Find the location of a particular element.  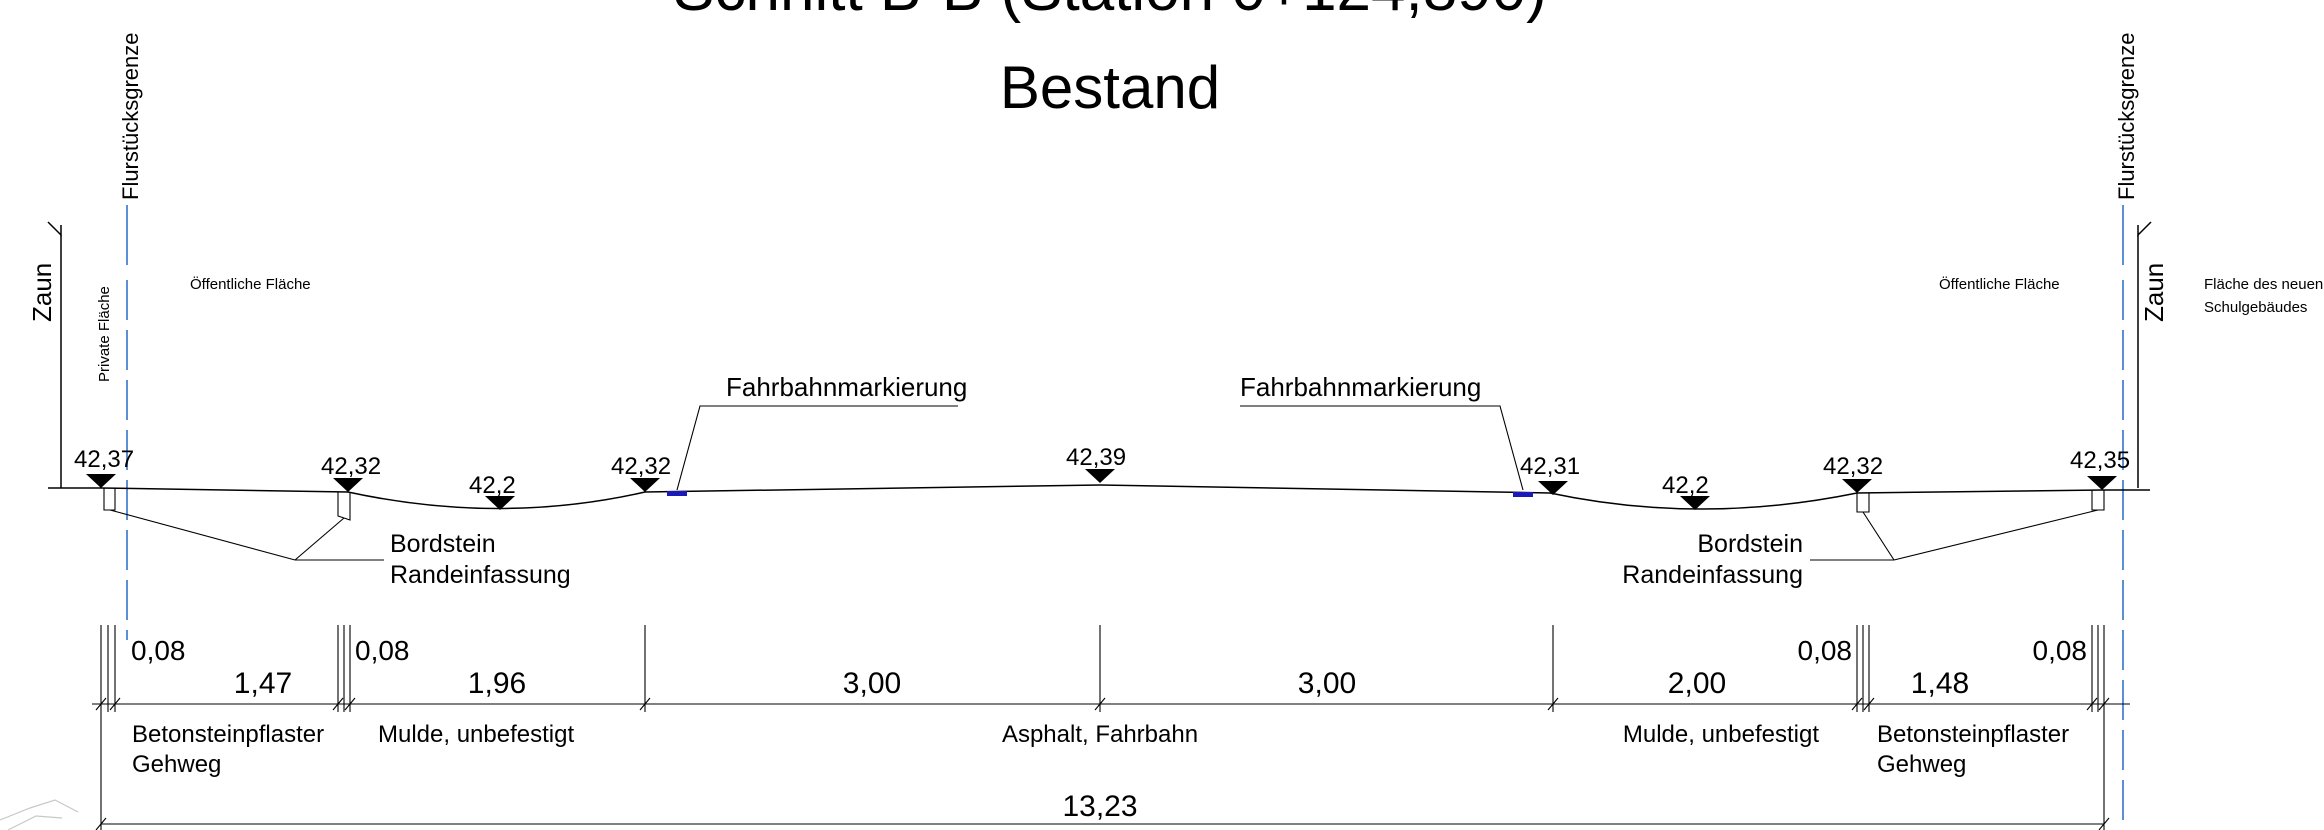

section-title: Schnitt B-B (Station 0+124,890) is located at coordinates (1110, 12).